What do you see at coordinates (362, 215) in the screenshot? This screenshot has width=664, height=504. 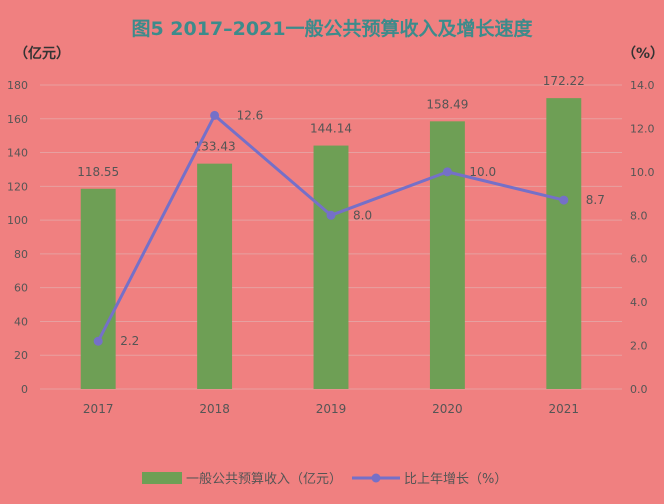 I see `line-label: 8.0` at bounding box center [362, 215].